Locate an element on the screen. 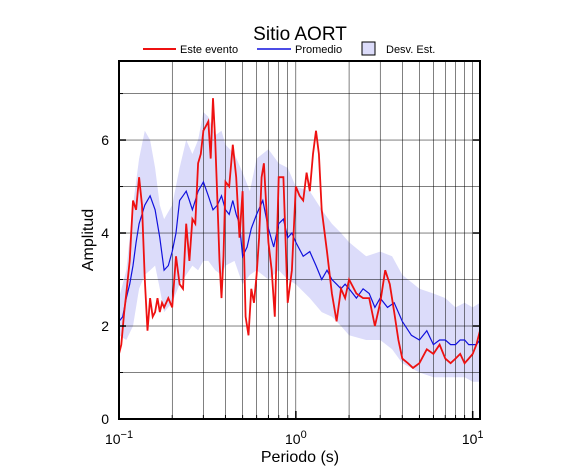 The image size is (586, 475). y-axis-title: Amplitud is located at coordinates (88, 240).